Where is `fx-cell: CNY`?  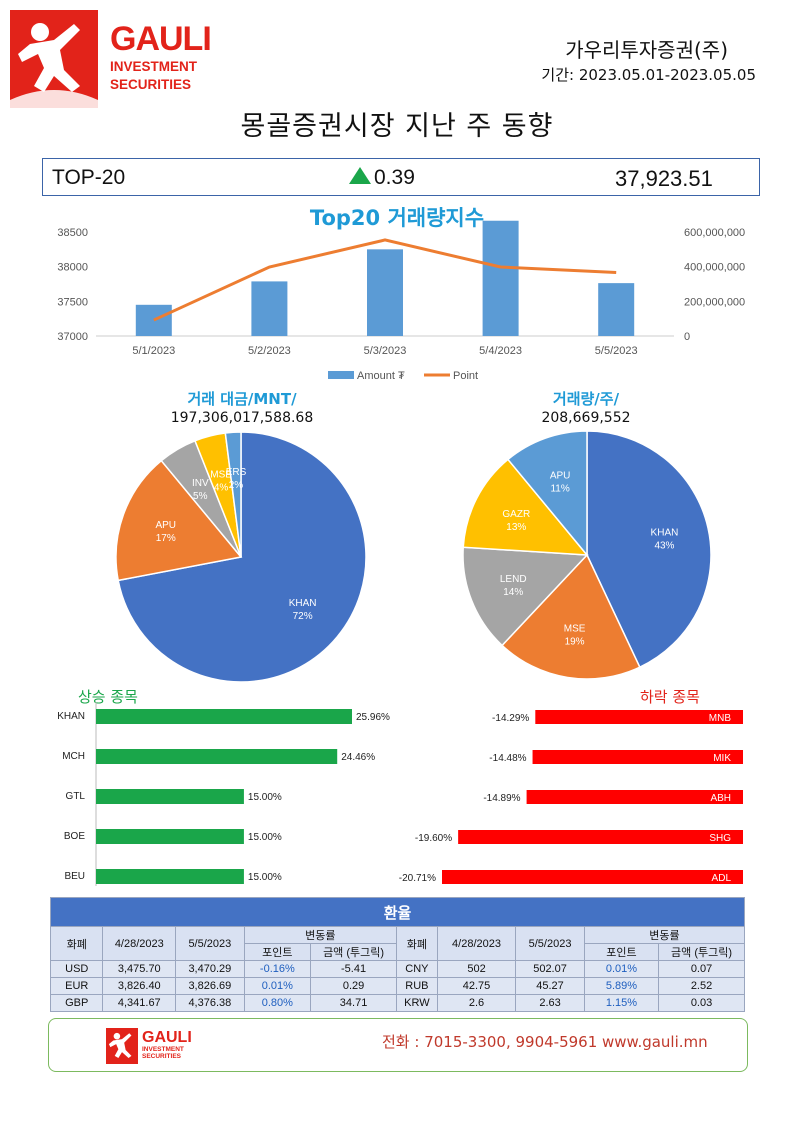
fx-cell: CNY is located at coordinates (417, 969).